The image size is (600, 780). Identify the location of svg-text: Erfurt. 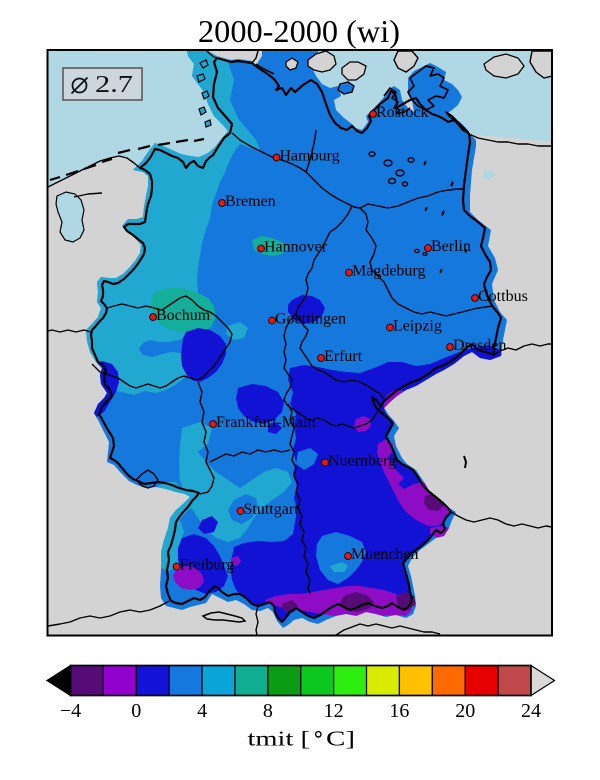
(343, 356).